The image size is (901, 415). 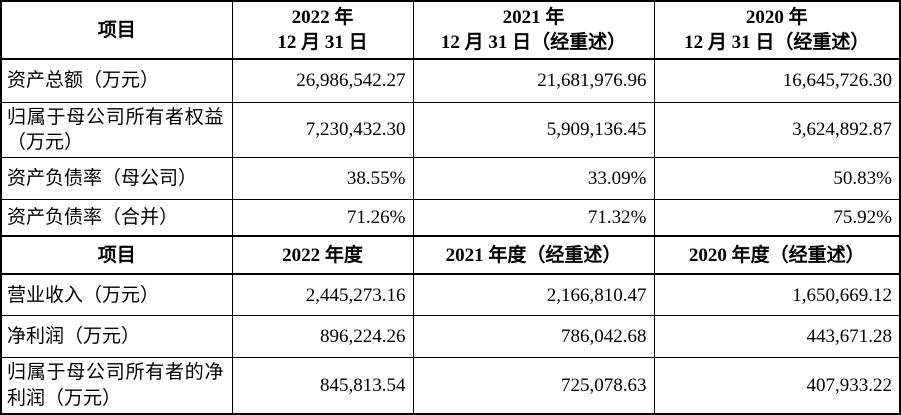 I want to click on cell-value: 38.55%, so click(x=322, y=178).